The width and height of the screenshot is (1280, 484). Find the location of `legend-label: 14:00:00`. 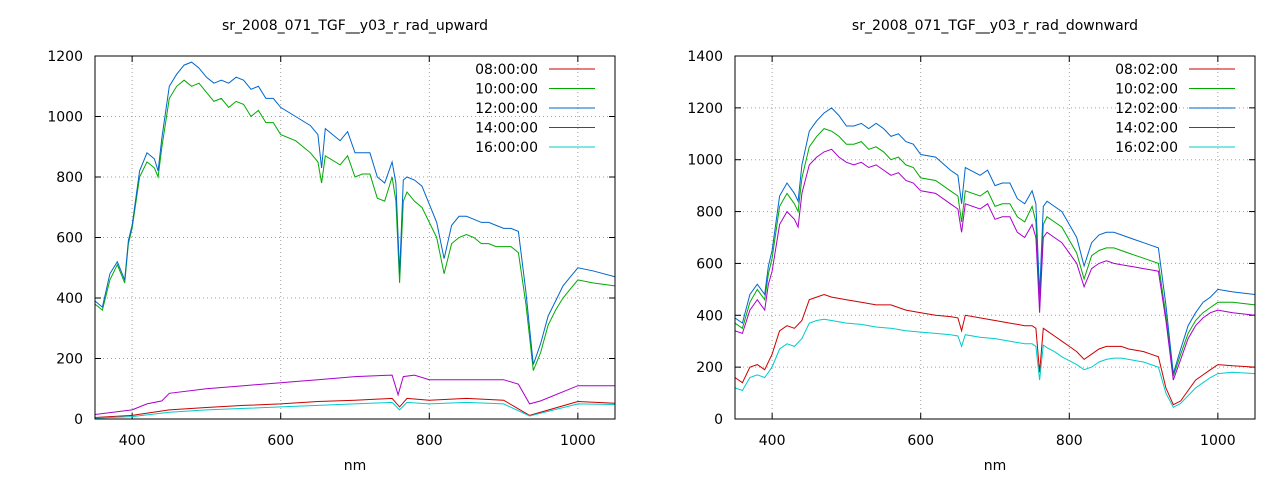

legend-label: 14:00:00 is located at coordinates (506, 129).